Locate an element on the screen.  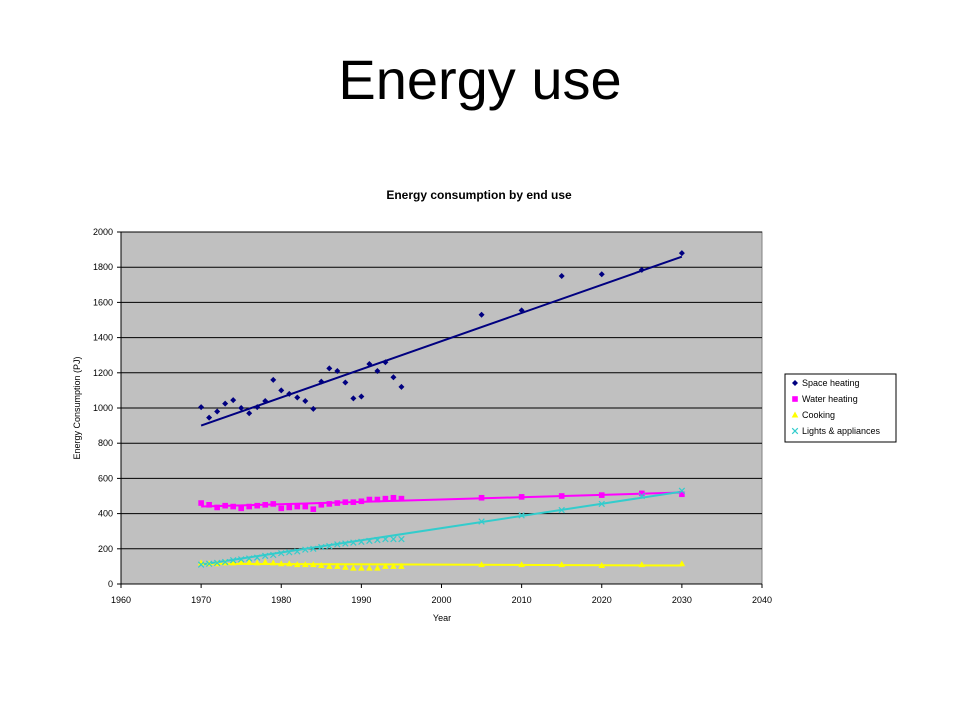
y-axis-title: Energy Consumption (PJ) is located at coordinates (77, 407).